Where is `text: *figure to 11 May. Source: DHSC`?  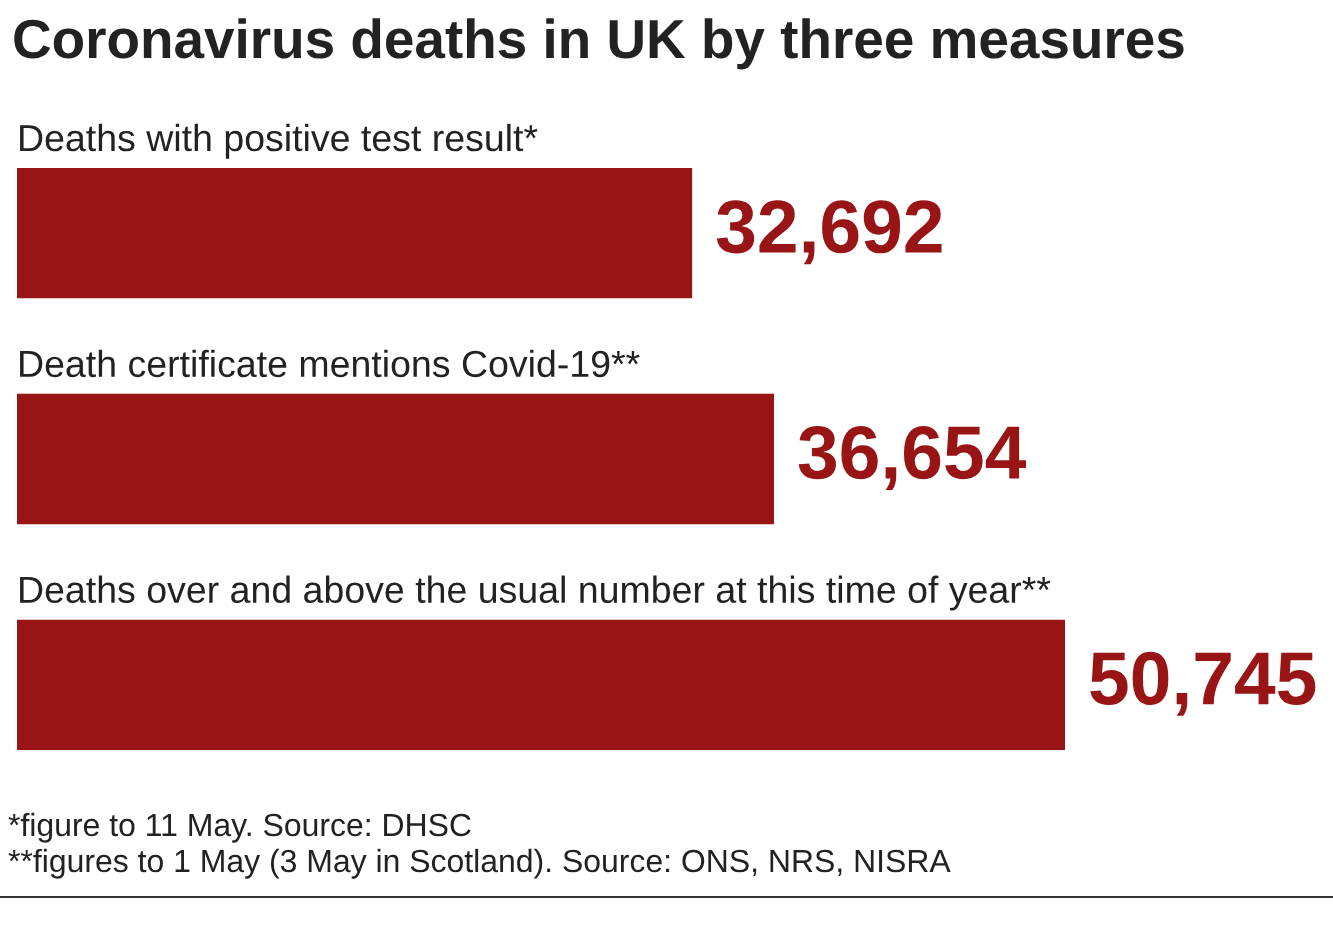 text: *figure to 11 May. Source: DHSC is located at coordinates (239, 827).